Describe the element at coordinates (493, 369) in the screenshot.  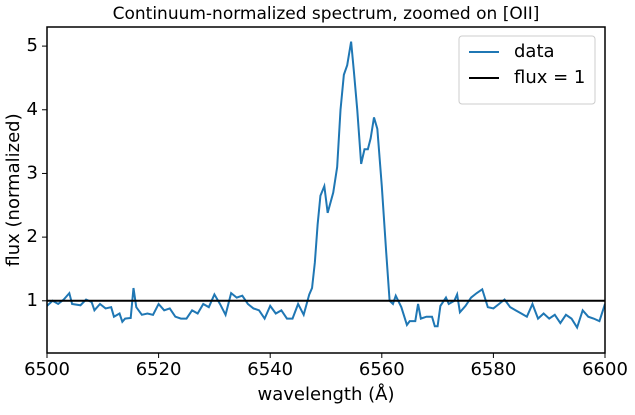
I see `x-tick-label: 6580` at that location.